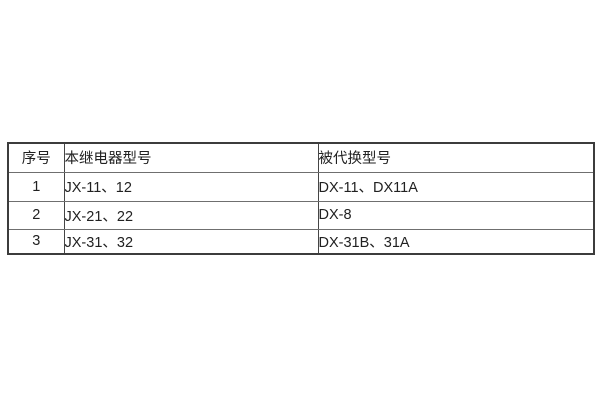  What do you see at coordinates (36, 187) in the screenshot?
I see `cell-seq: 1` at bounding box center [36, 187].